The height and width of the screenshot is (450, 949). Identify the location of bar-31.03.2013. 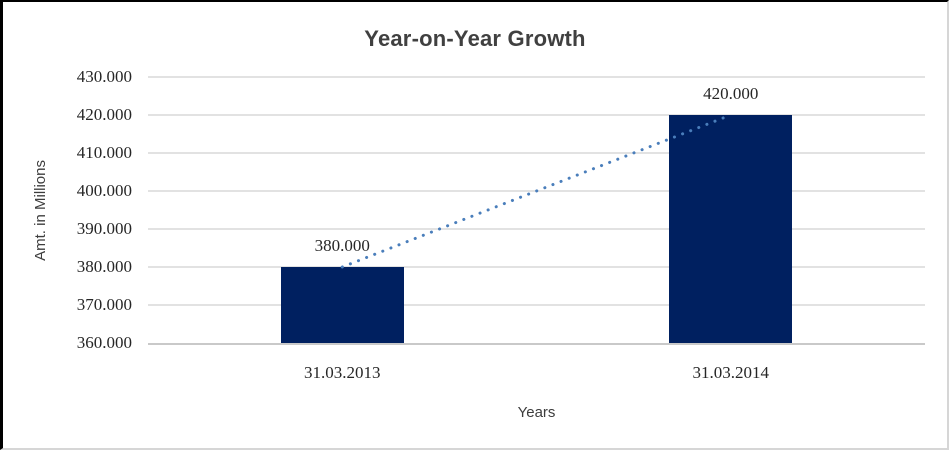
(342, 305).